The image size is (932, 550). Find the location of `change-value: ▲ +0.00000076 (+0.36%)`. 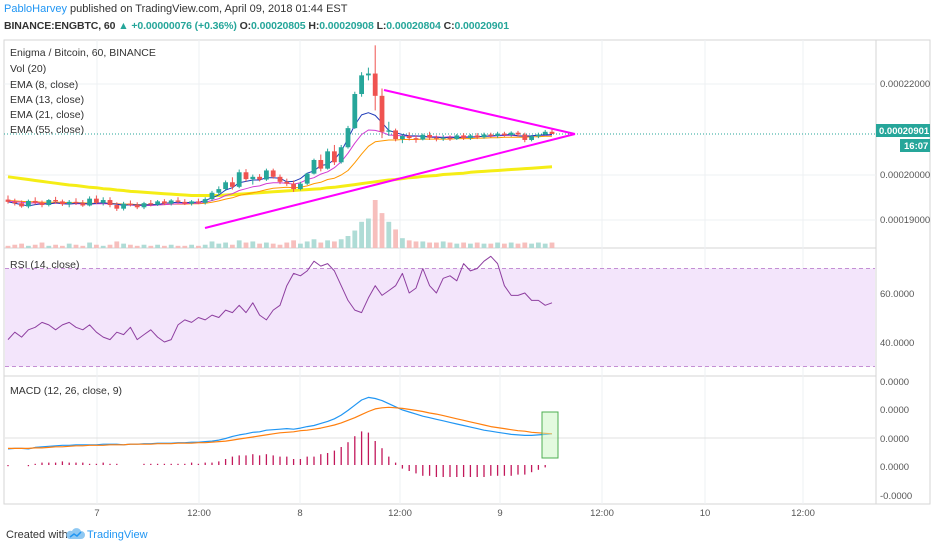

change-value: ▲ +0.00000076 (+0.36%) is located at coordinates (177, 26).